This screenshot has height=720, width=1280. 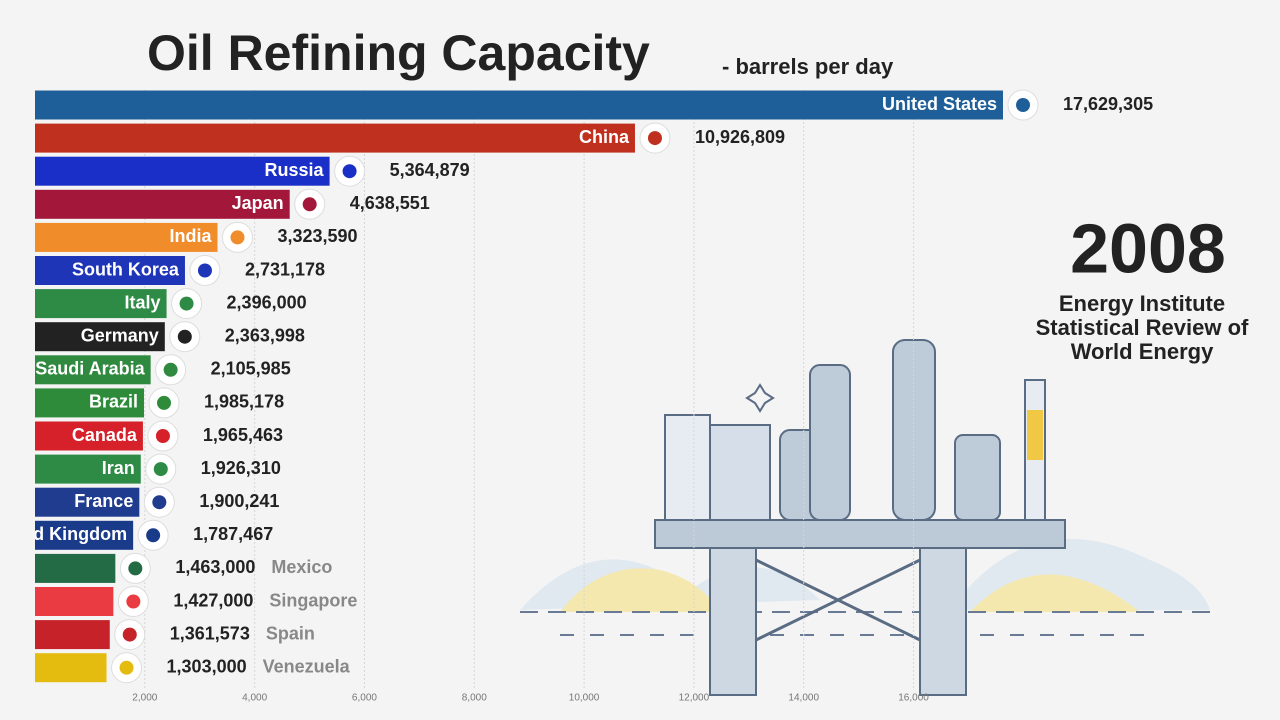 I want to click on bar-row: 4,638,551 Japan, so click(x=232, y=204).